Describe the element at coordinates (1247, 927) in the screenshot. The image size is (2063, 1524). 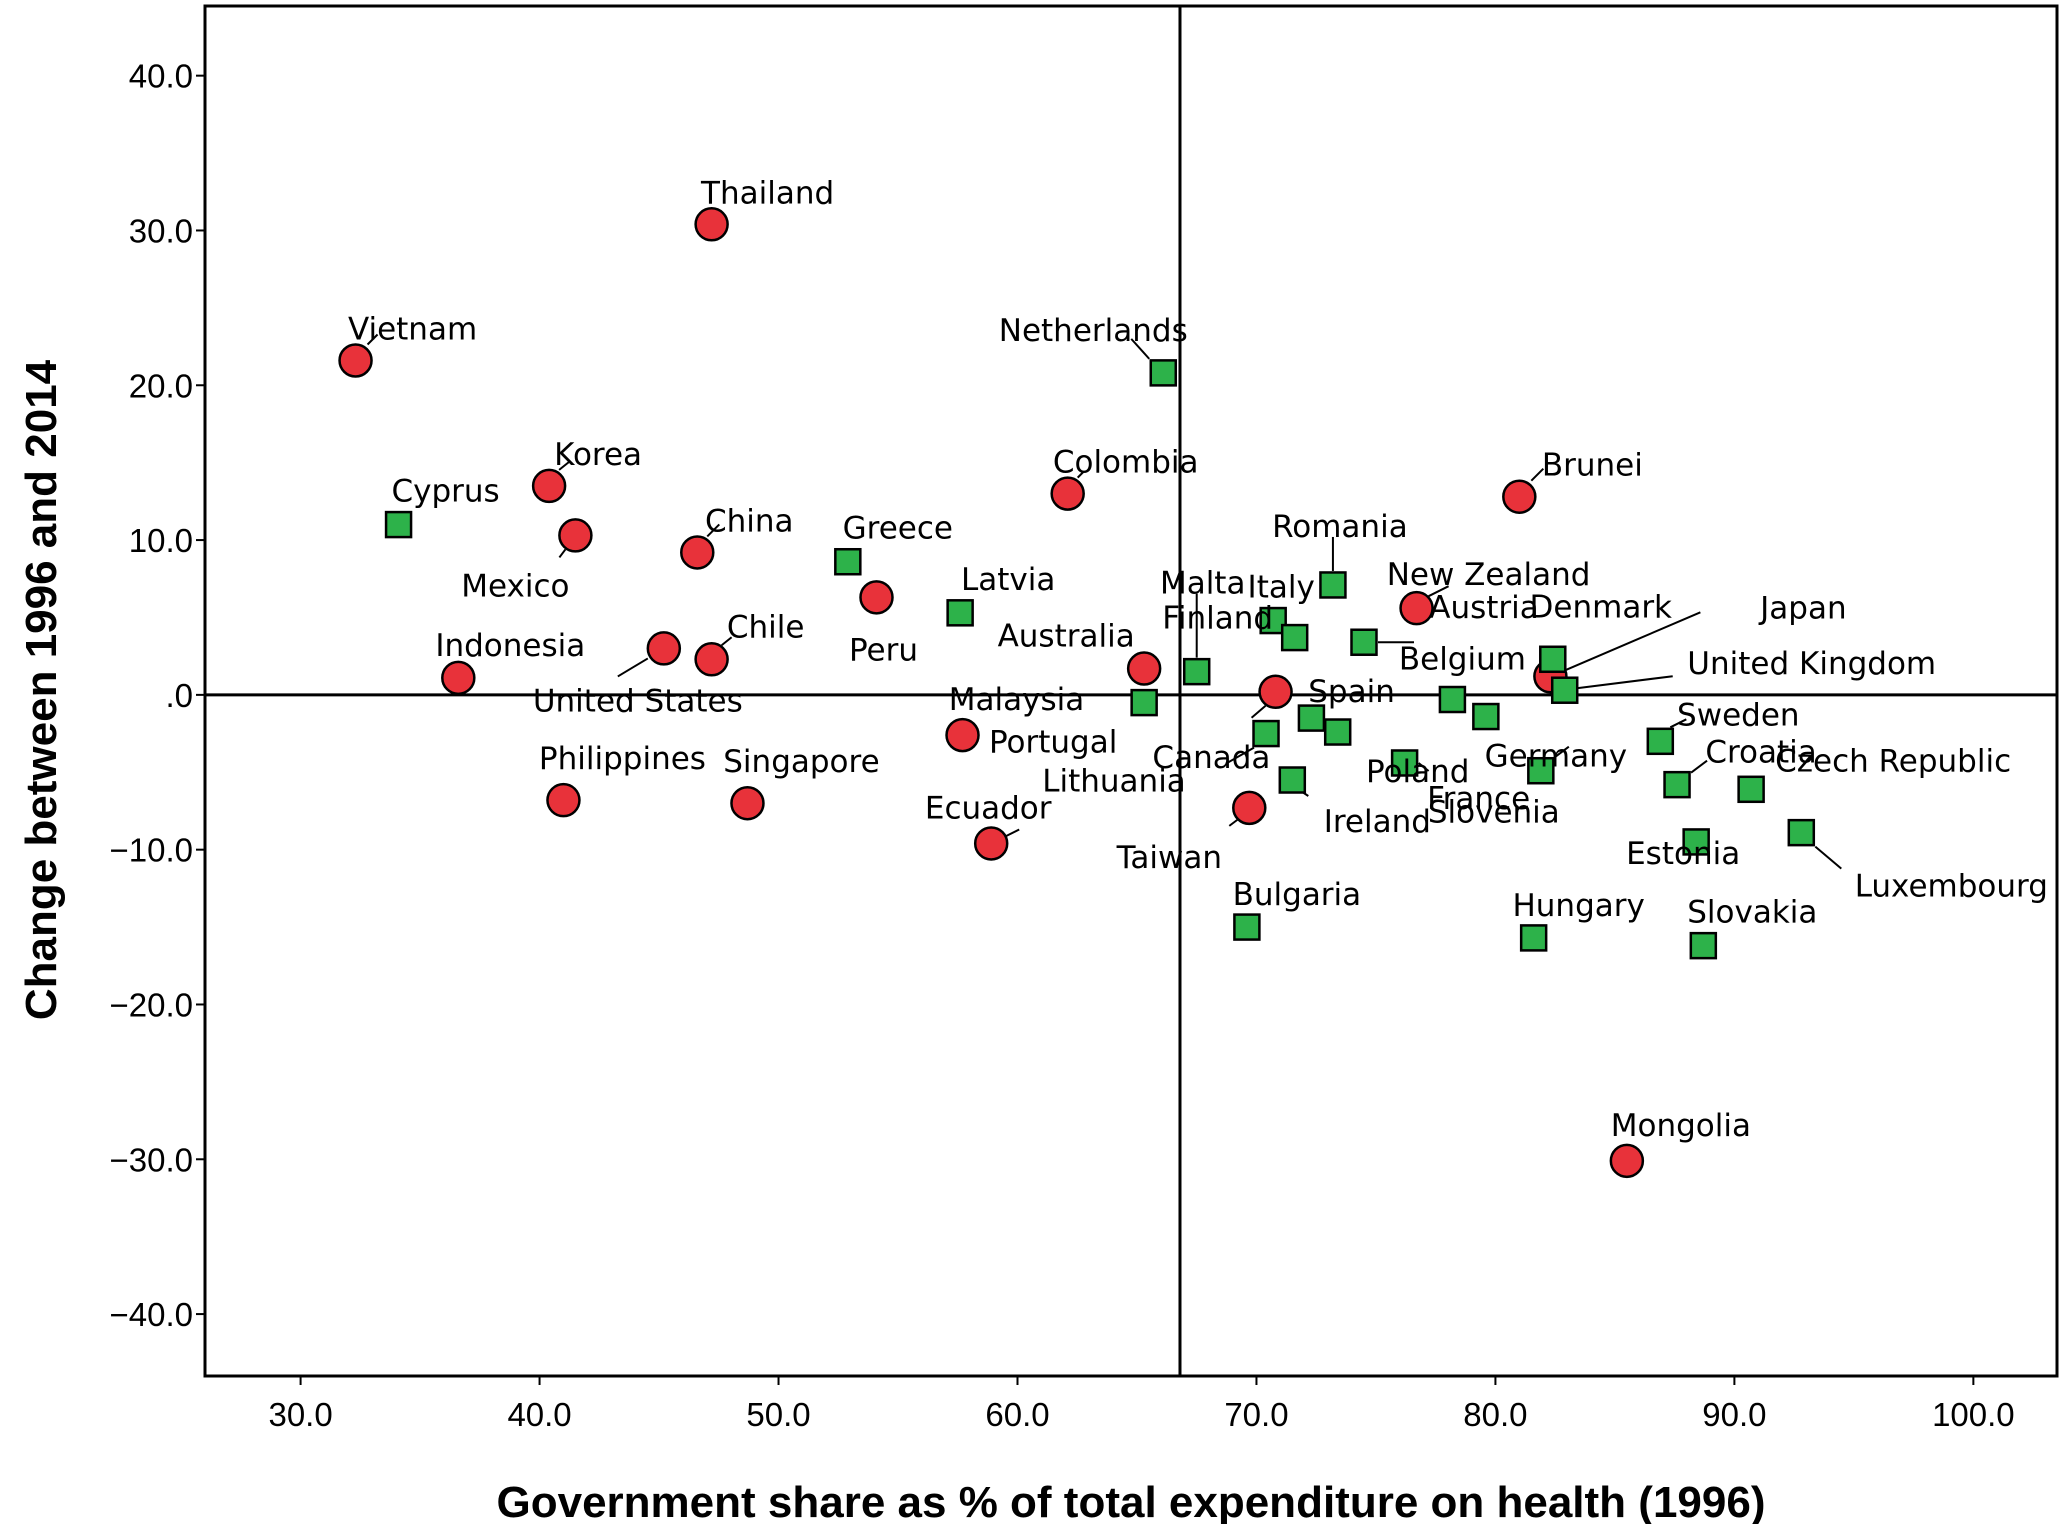
I see `marker-bulgaria` at that location.